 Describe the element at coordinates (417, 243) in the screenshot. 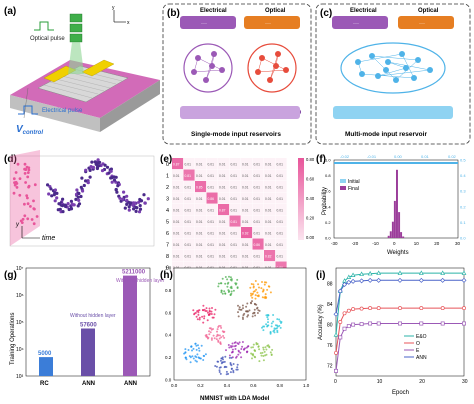

I see `x-tick-bottom: 10` at that location.